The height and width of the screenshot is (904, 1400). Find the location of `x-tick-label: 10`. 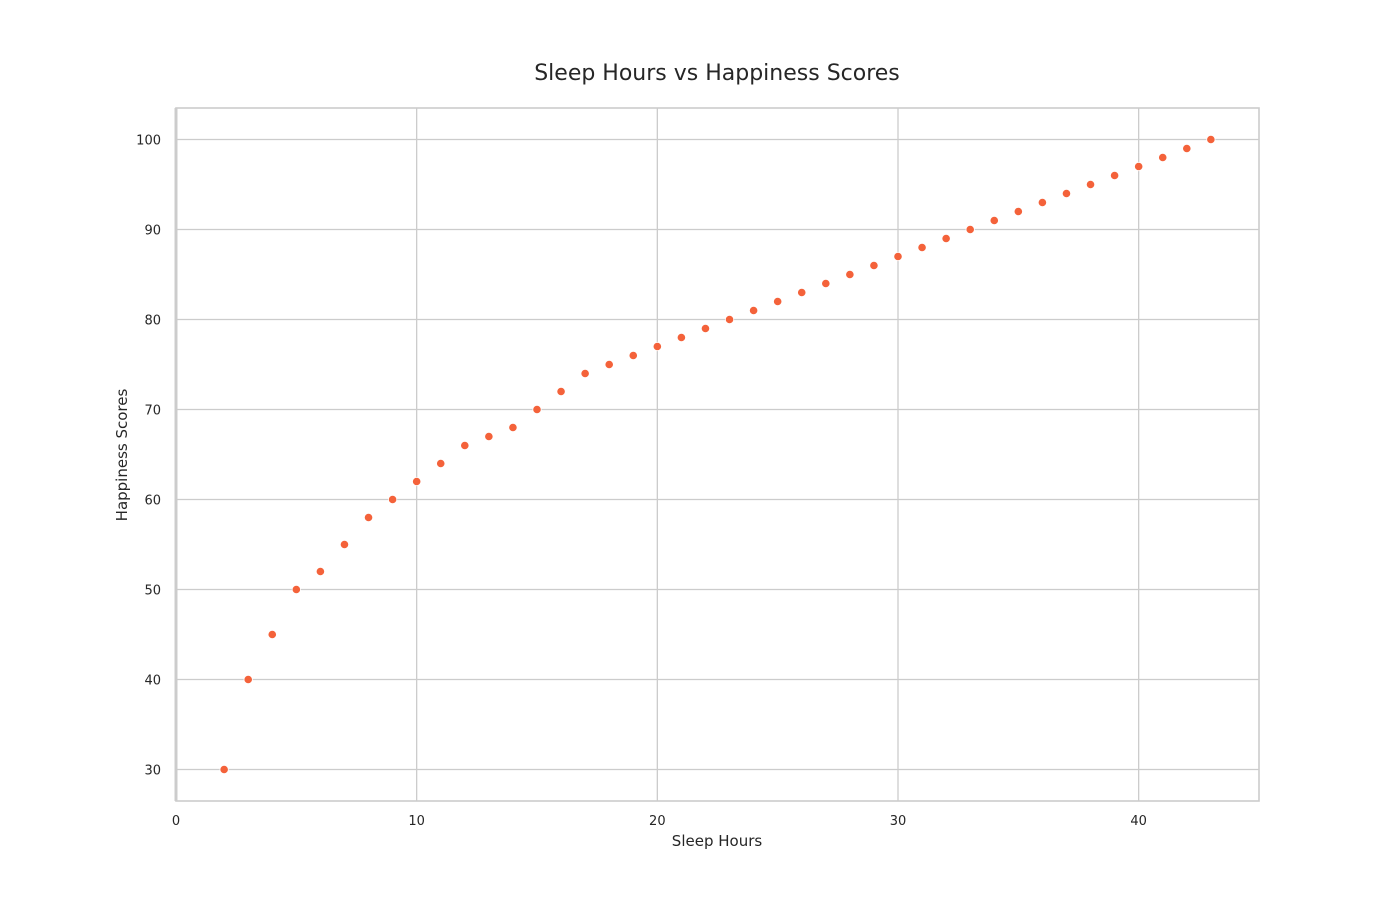

x-tick-label: 10 is located at coordinates (416, 821).